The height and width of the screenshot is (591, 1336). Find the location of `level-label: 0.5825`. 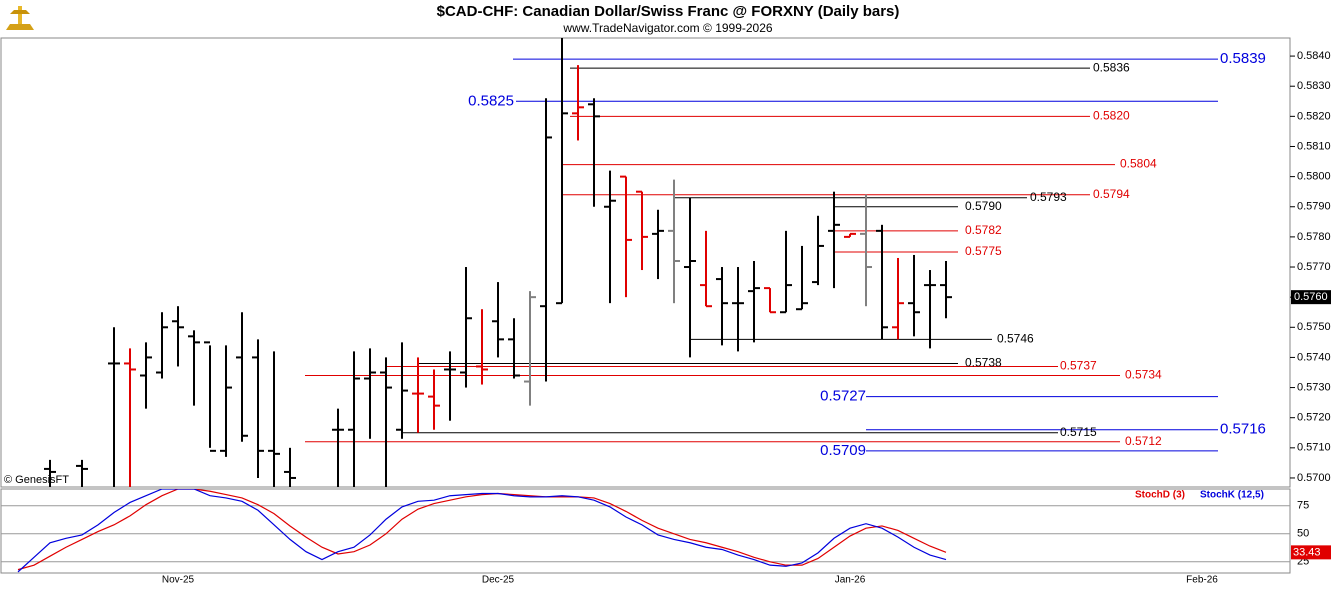

level-label: 0.5825 is located at coordinates (491, 100).